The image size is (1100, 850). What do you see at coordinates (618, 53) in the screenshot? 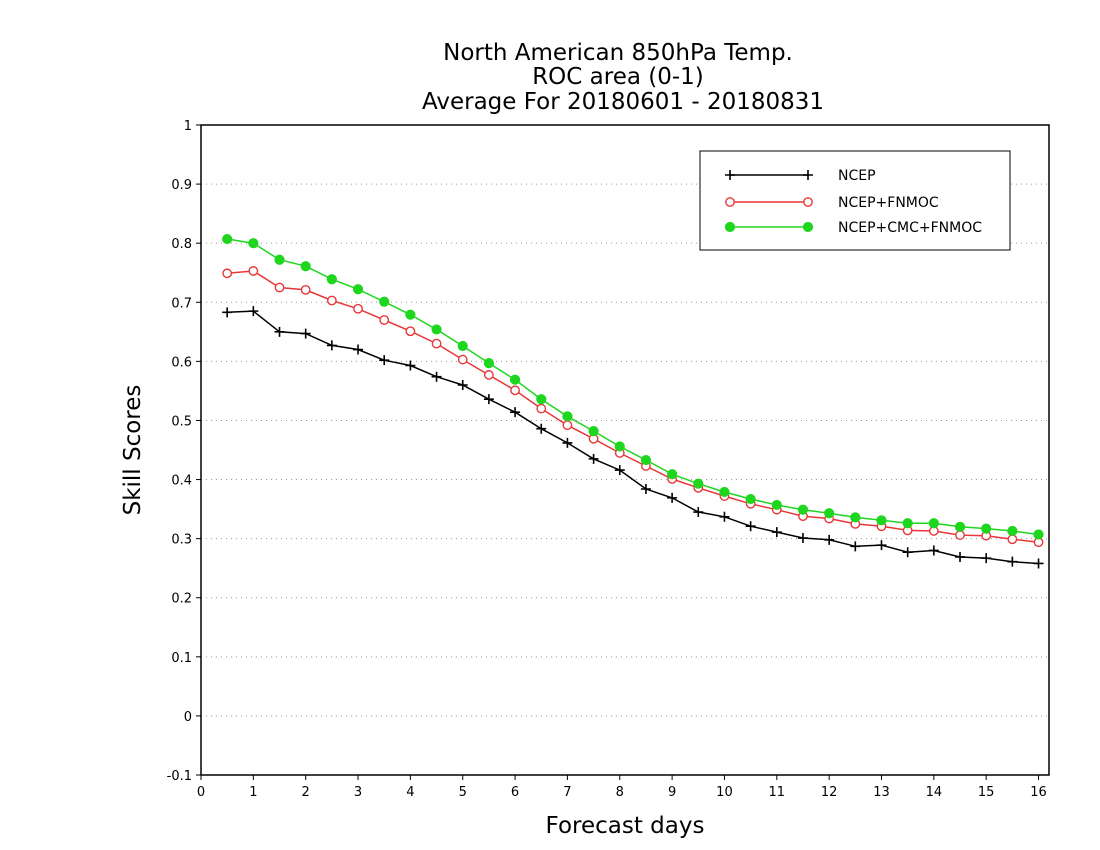
I see `chart-title-line-1: North American 850hPa Temp.` at bounding box center [618, 53].